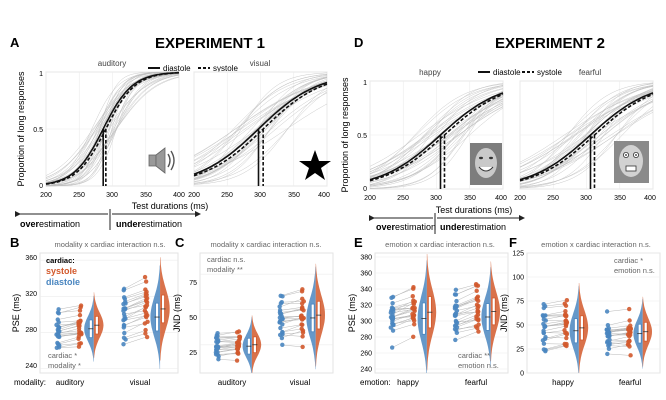 The height and width of the screenshot is (400, 666). I want to click on xtick-label: 300, so click(586, 198).